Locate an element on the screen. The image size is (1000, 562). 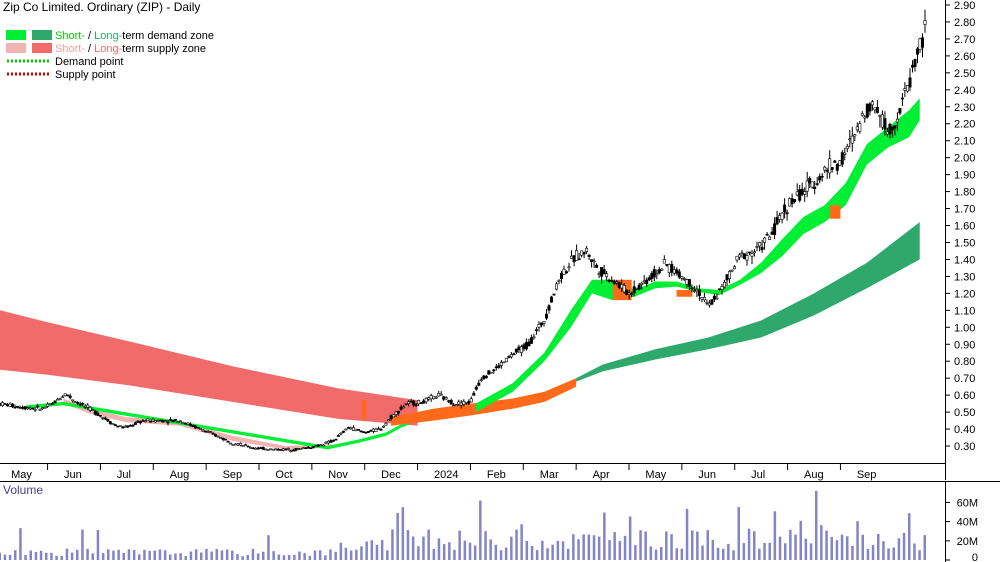
x-tick-label: Dec is located at coordinates (391, 475).